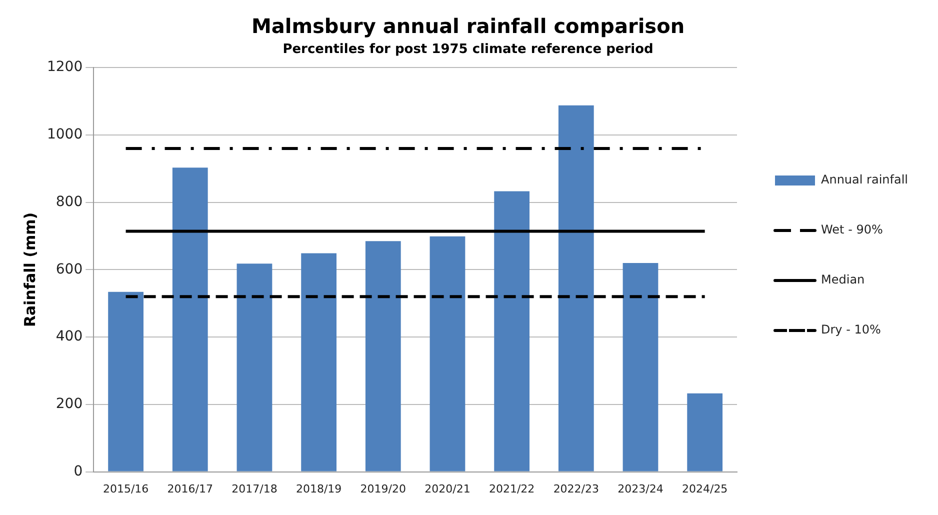 The height and width of the screenshot is (515, 938). I want to click on x-tick-label: 2021/22, so click(511, 489).